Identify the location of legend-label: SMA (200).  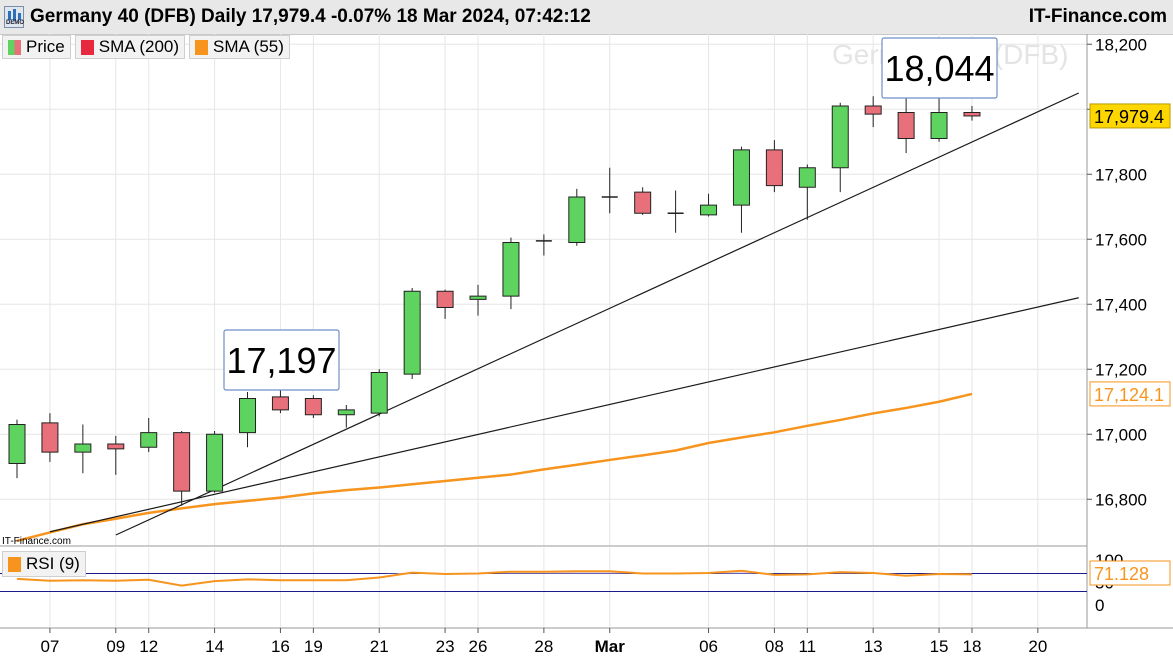
(139, 46).